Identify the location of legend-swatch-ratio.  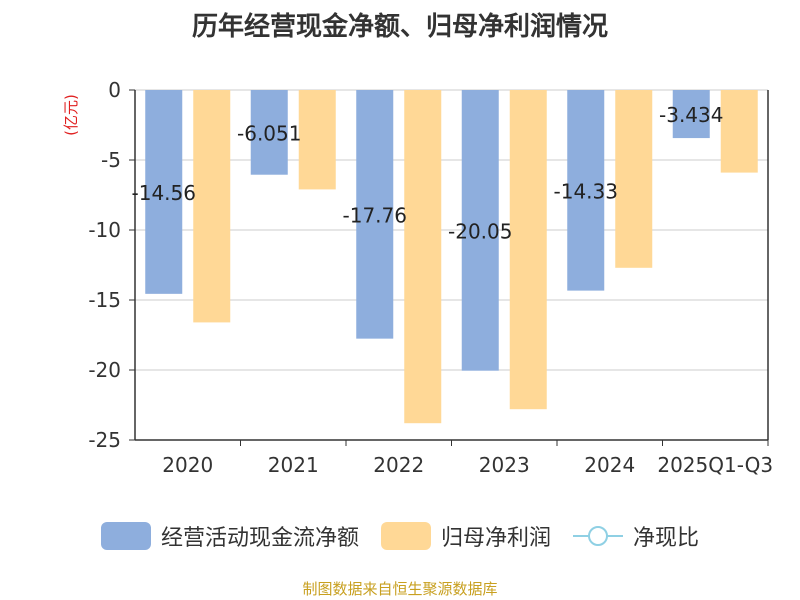
(598, 536).